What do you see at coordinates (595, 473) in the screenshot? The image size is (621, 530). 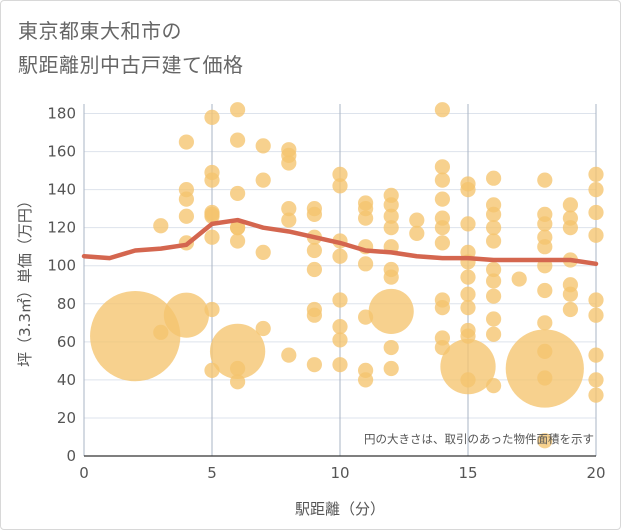 I see `x-tick-label: 20` at bounding box center [595, 473].